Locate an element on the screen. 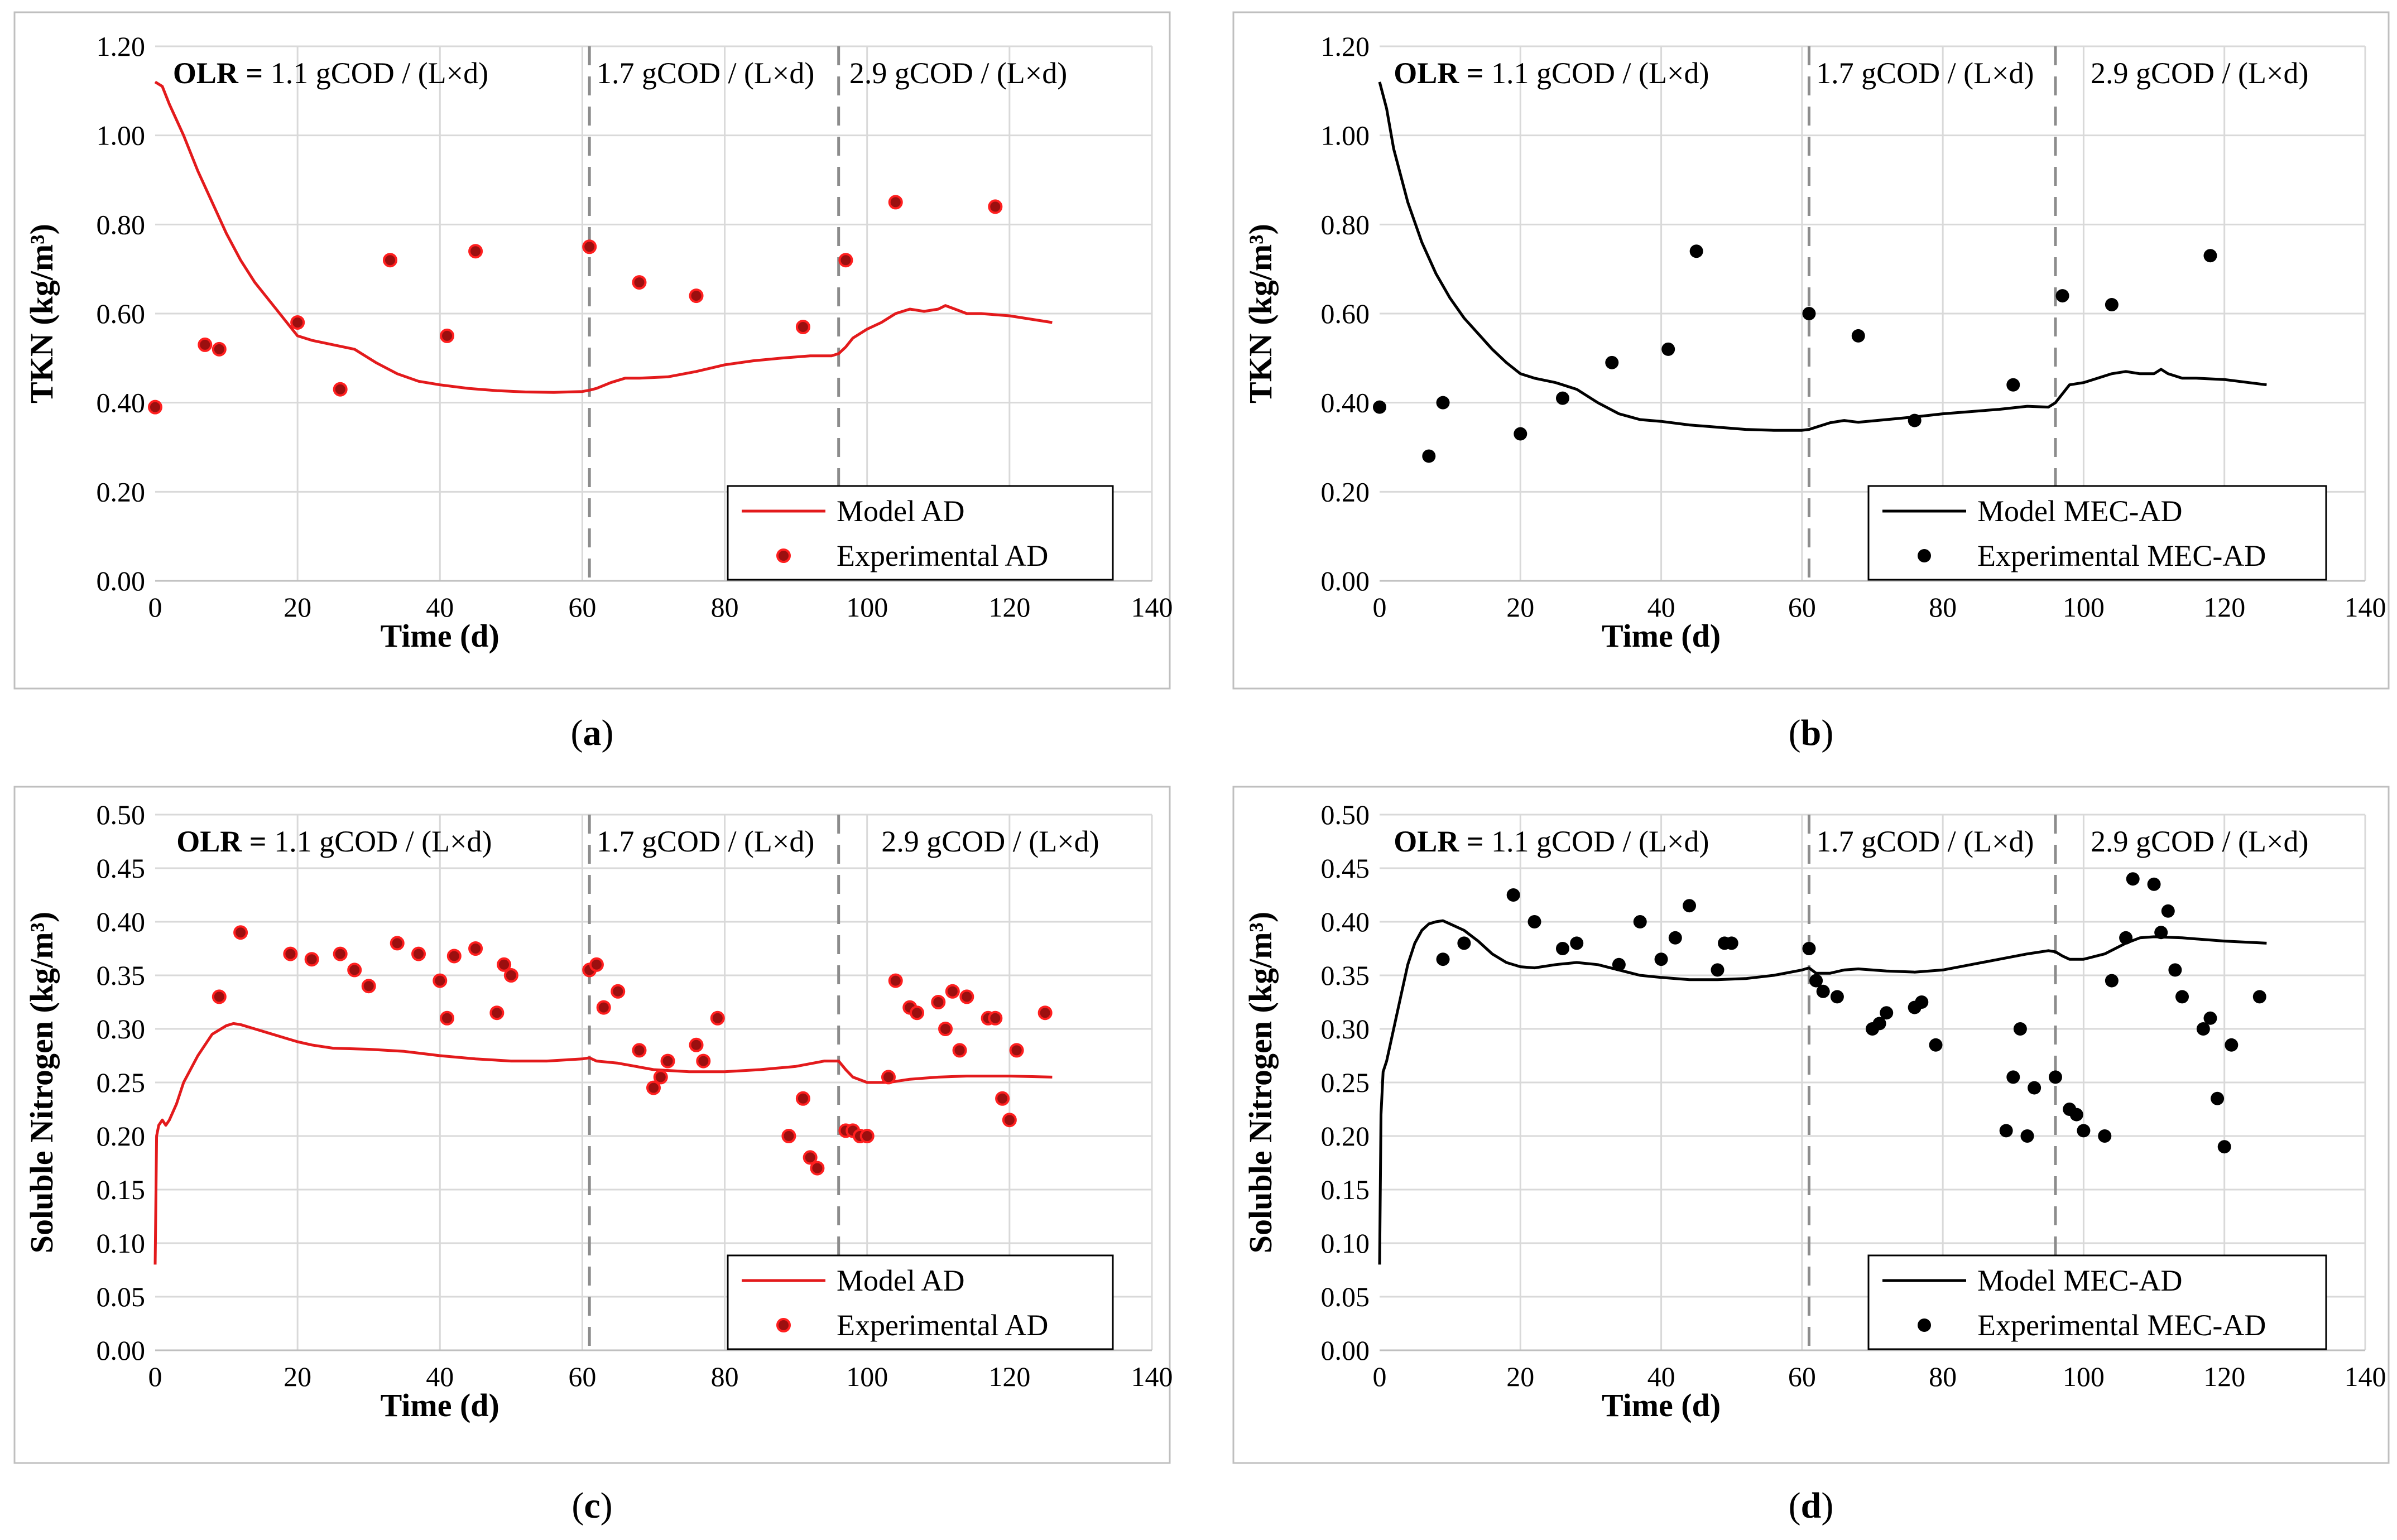  caption-open: ( is located at coordinates (1795, 733).